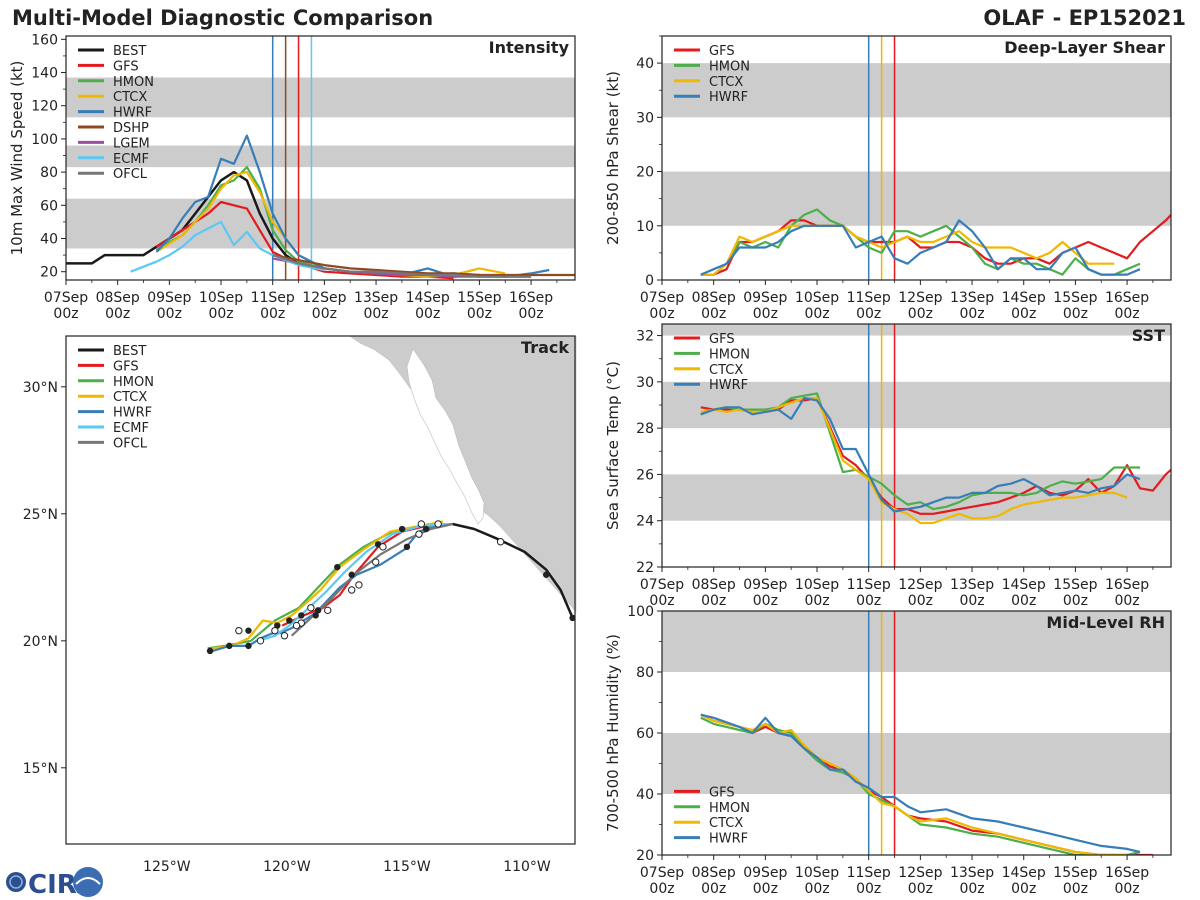 Image resolution: width=1200 pixels, height=900 pixels. What do you see at coordinates (645, 429) in the screenshot?
I see `y-tick-label: 28` at bounding box center [645, 429].